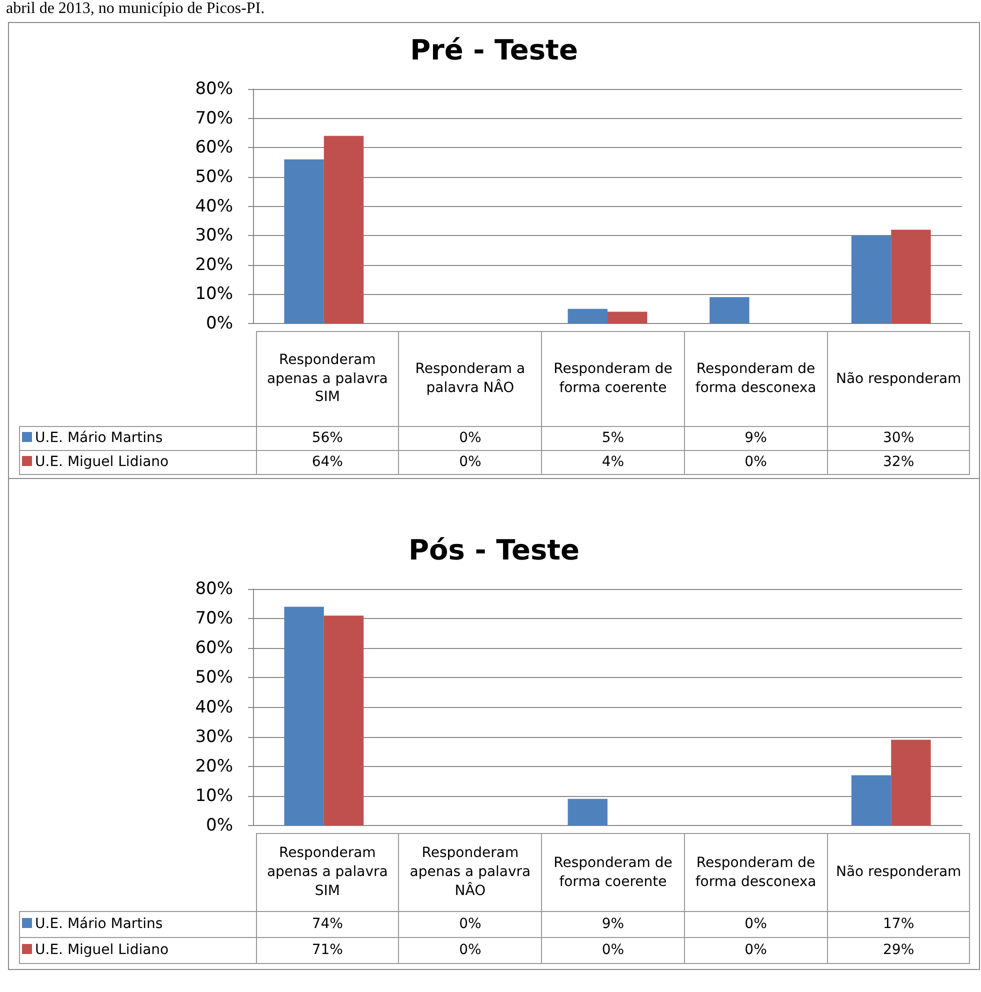  Describe the element at coordinates (613, 438) in the screenshot. I see `data-label: 5%` at that location.